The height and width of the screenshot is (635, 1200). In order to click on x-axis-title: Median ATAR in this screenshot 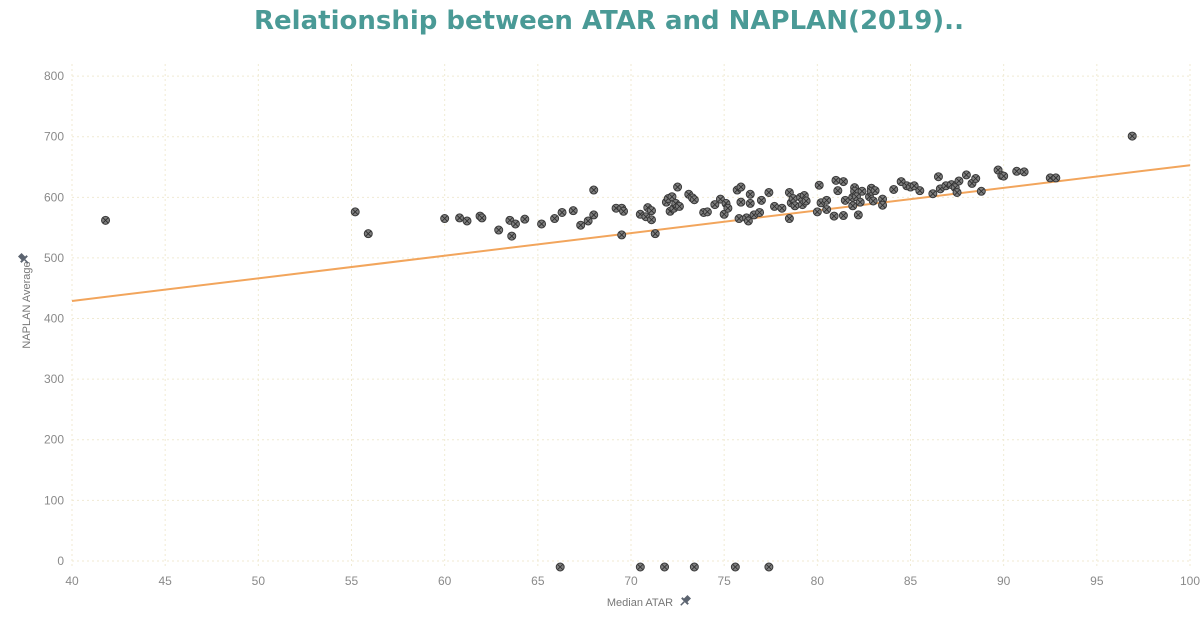, I will do `click(650, 601)`.